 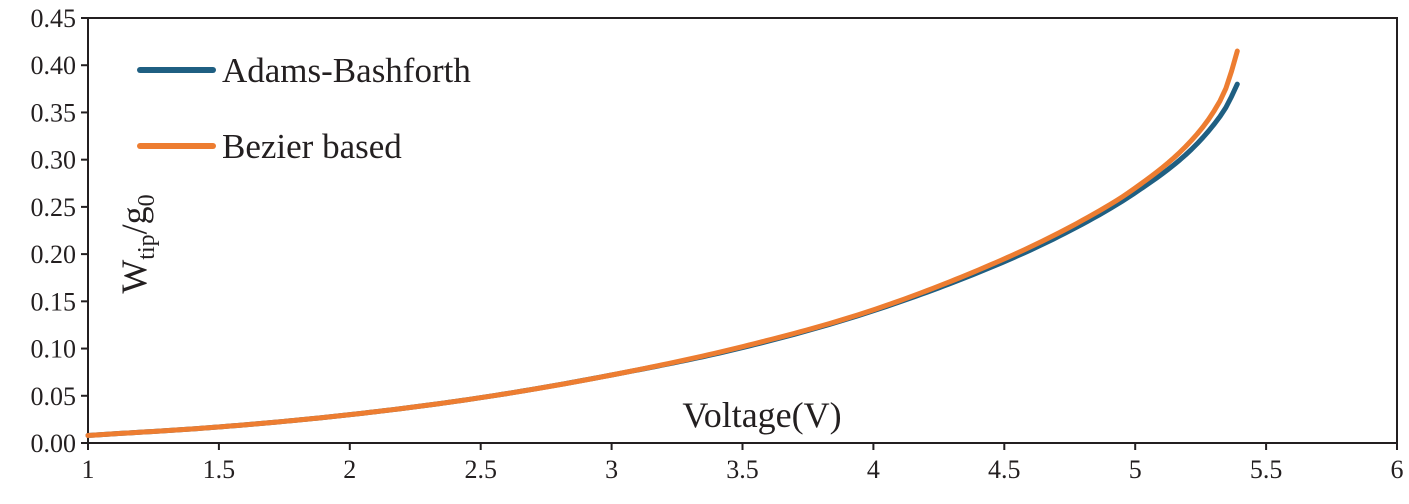 I want to click on y-tick-label: 0.10, so click(x=54, y=349).